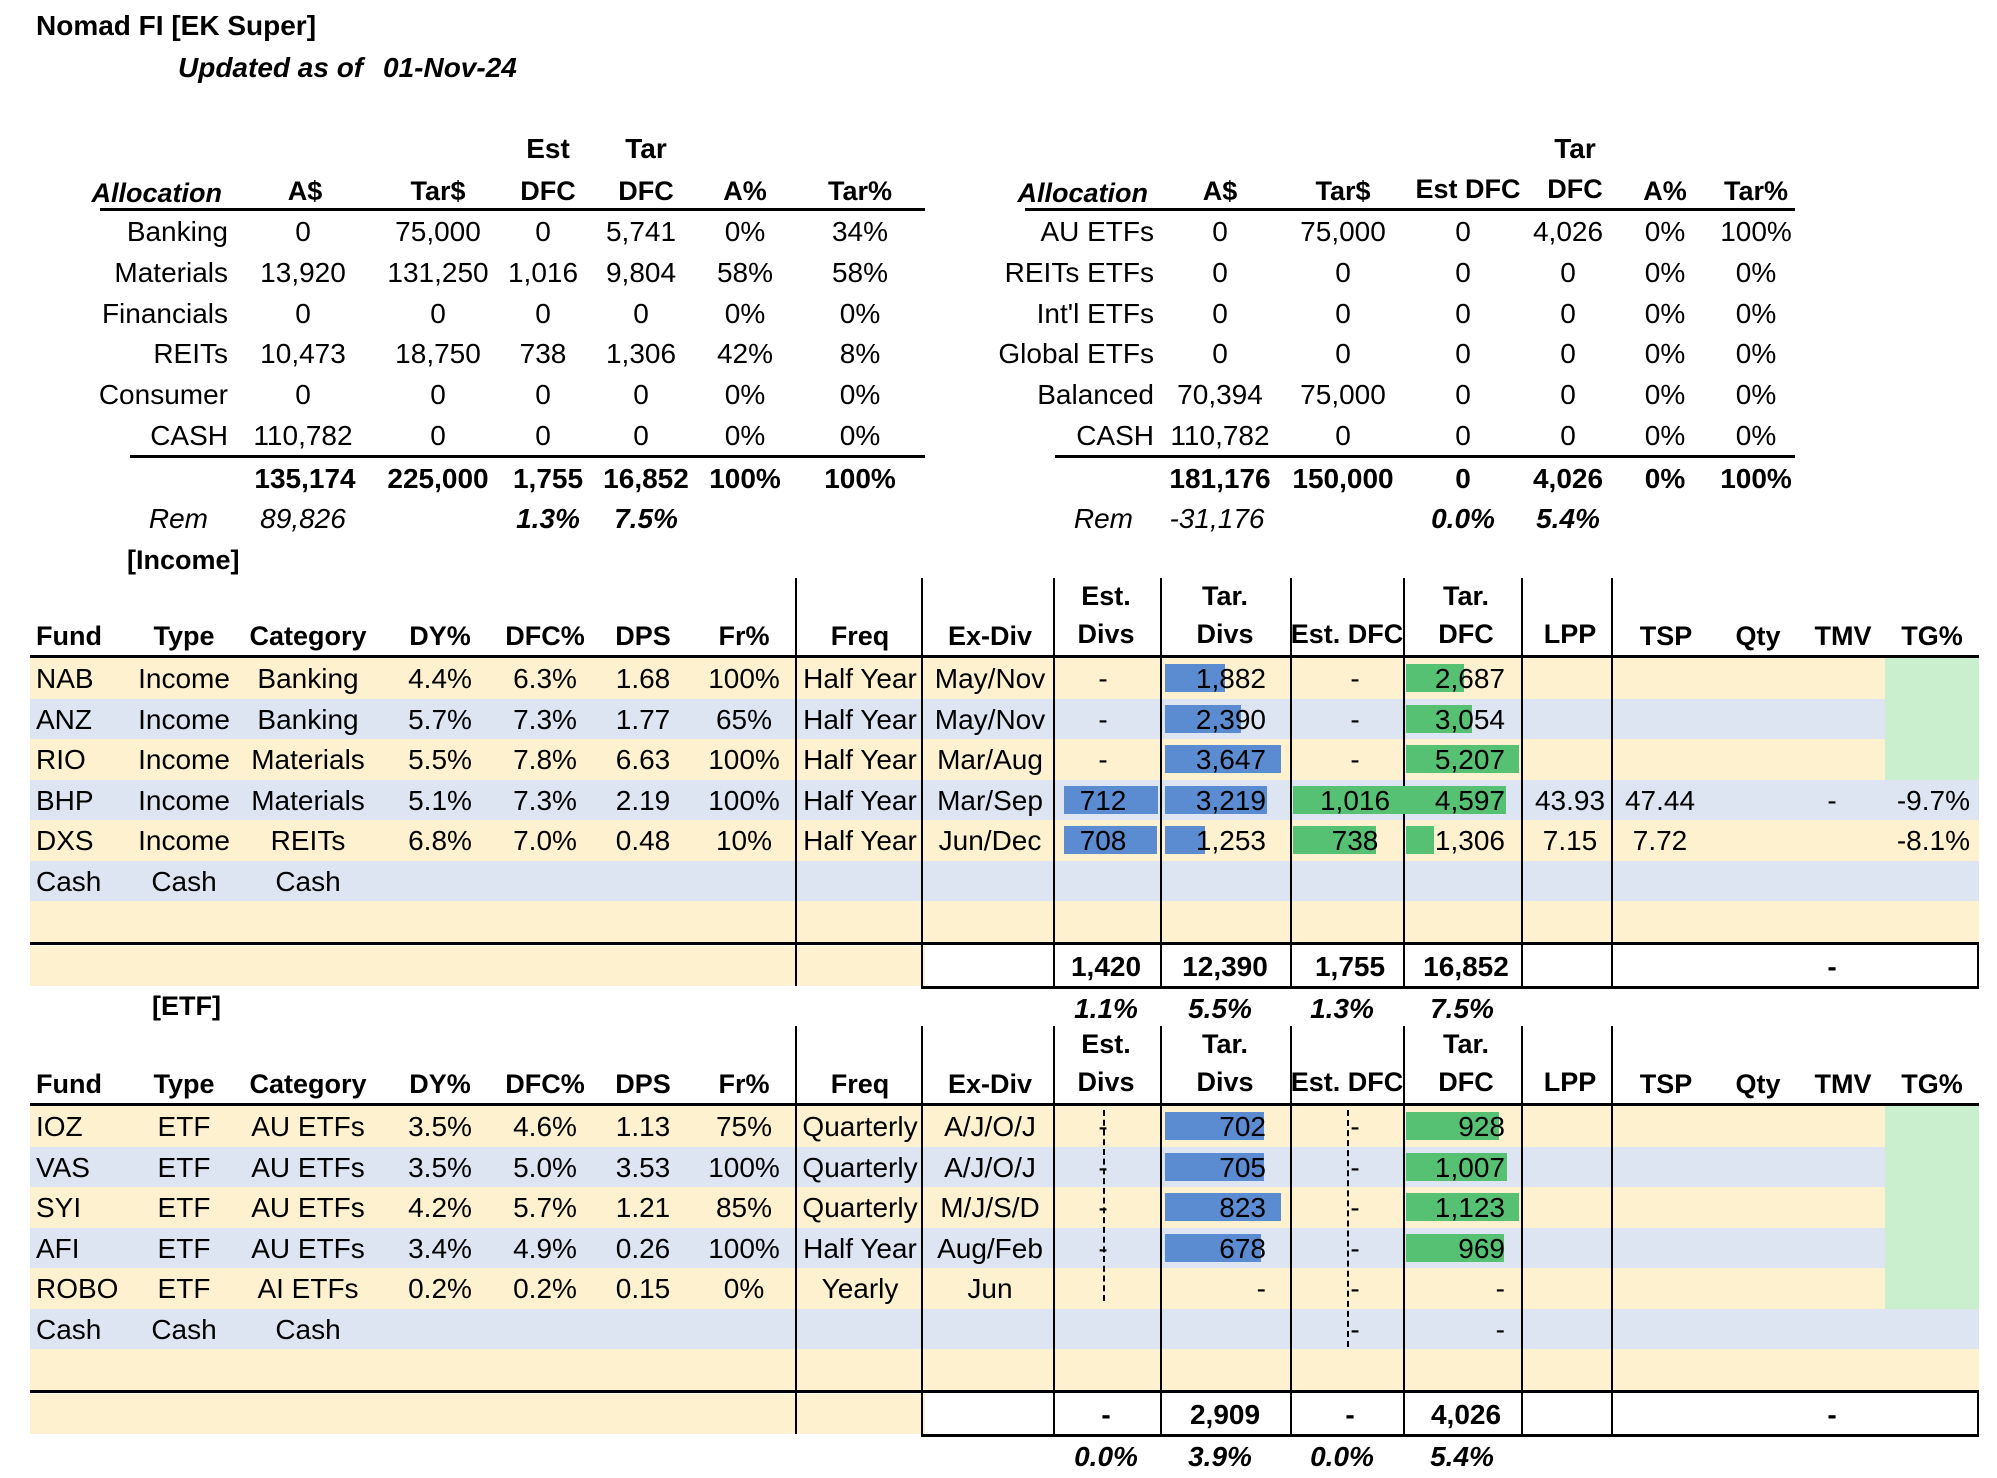 The height and width of the screenshot is (1478, 1997). What do you see at coordinates (1570, 634) in the screenshot?
I see `income-header-lpp: LPP` at bounding box center [1570, 634].